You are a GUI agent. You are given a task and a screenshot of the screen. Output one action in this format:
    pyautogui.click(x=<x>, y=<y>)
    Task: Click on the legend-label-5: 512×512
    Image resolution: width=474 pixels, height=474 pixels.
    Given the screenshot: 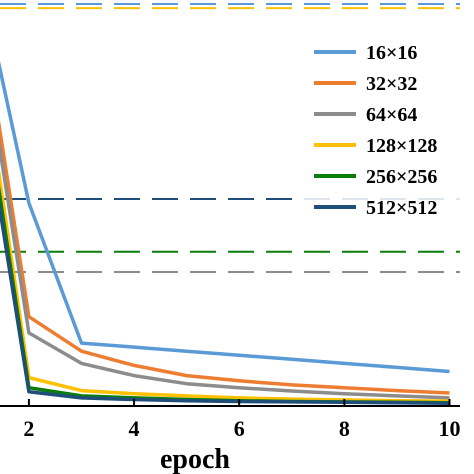 What is the action you would take?
    pyautogui.click(x=401, y=208)
    